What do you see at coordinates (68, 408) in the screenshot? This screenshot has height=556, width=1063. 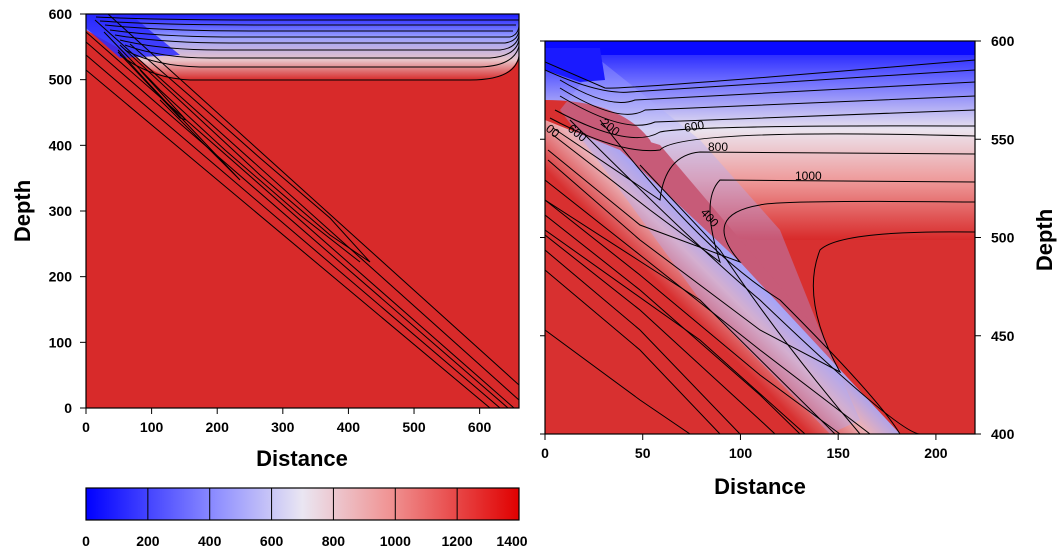 I see `left-y-tick-label: 0` at bounding box center [68, 408].